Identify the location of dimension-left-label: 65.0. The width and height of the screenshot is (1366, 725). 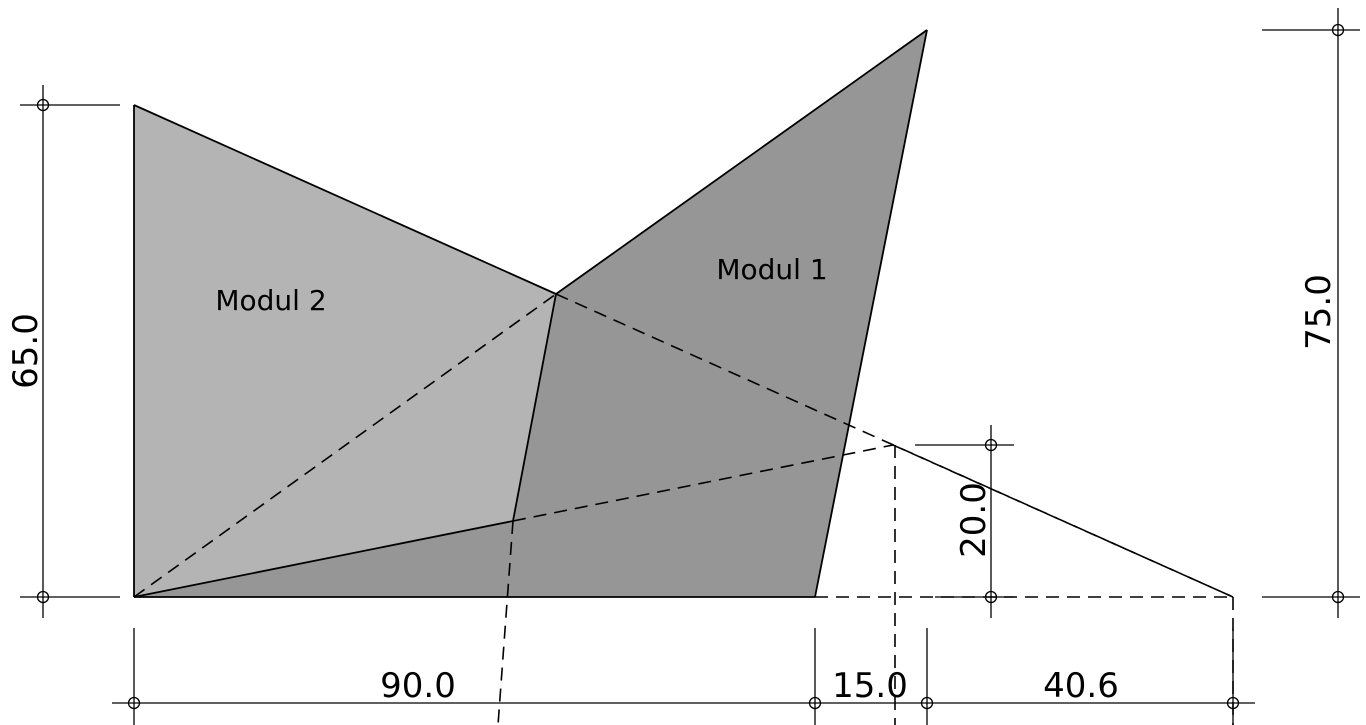
(26, 351).